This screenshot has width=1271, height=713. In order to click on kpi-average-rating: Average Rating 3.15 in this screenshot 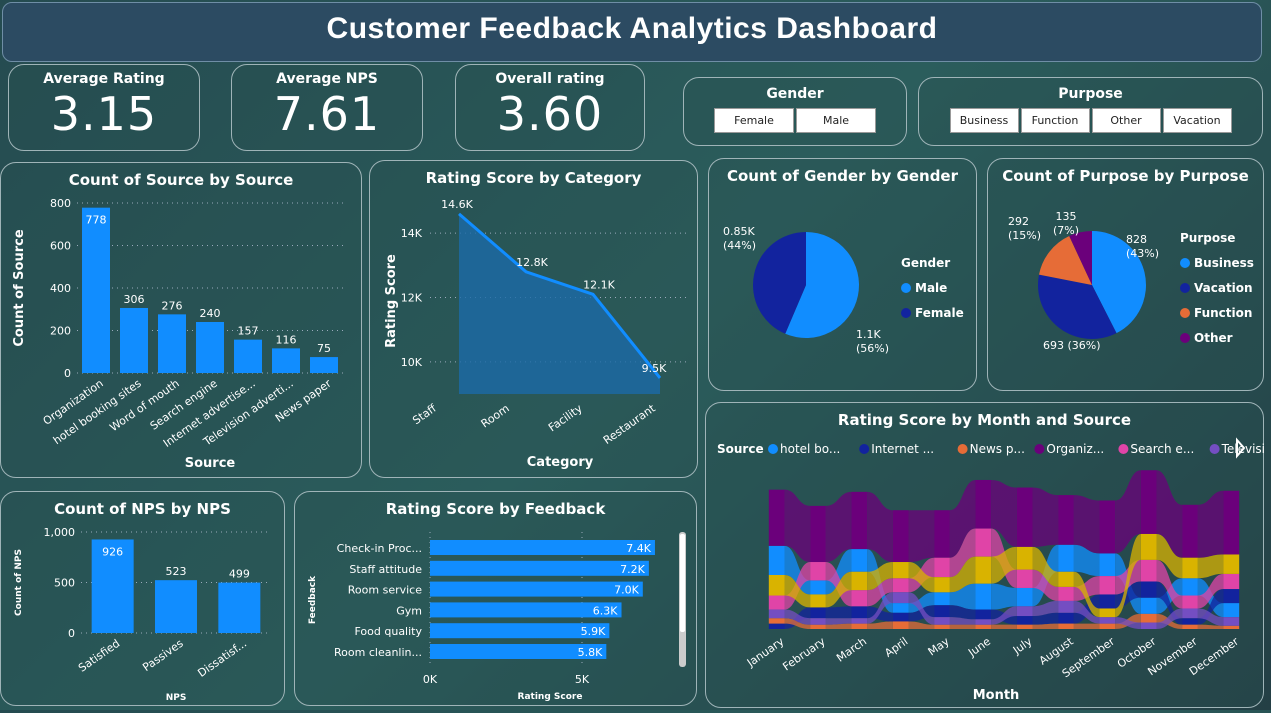, I will do `click(104, 107)`.